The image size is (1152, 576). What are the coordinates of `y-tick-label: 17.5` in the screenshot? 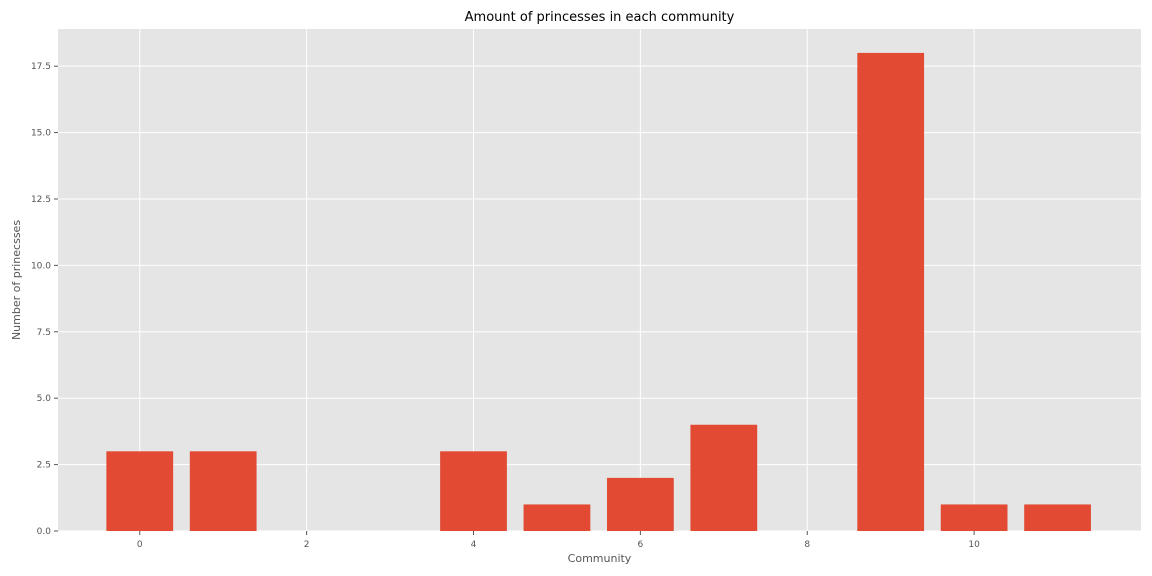 It's located at (41, 67).